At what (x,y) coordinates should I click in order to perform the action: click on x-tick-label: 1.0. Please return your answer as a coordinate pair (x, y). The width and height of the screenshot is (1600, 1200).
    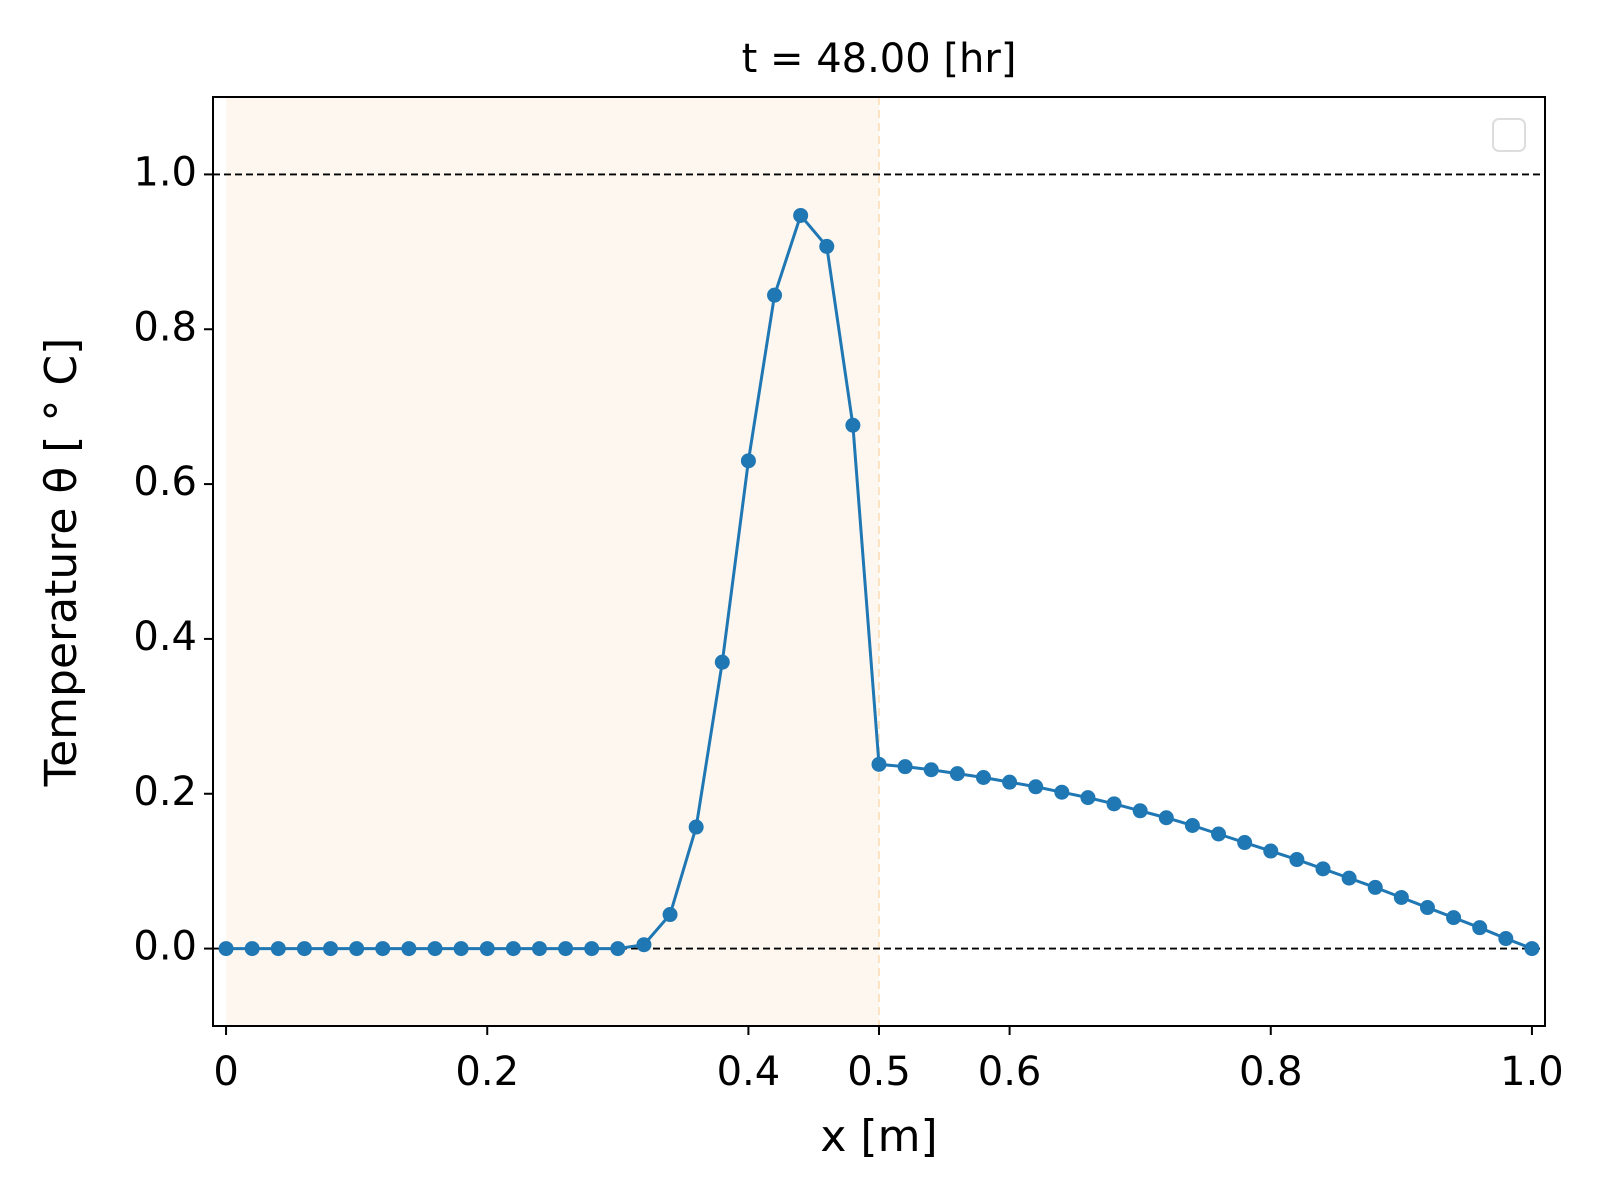
    Looking at the image, I should click on (1532, 1072).